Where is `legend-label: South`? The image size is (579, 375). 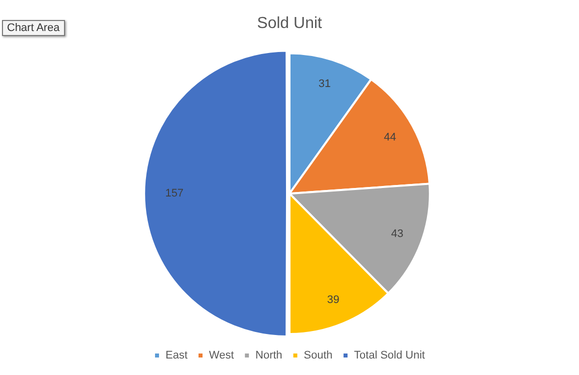 legend-label: South is located at coordinates (318, 356).